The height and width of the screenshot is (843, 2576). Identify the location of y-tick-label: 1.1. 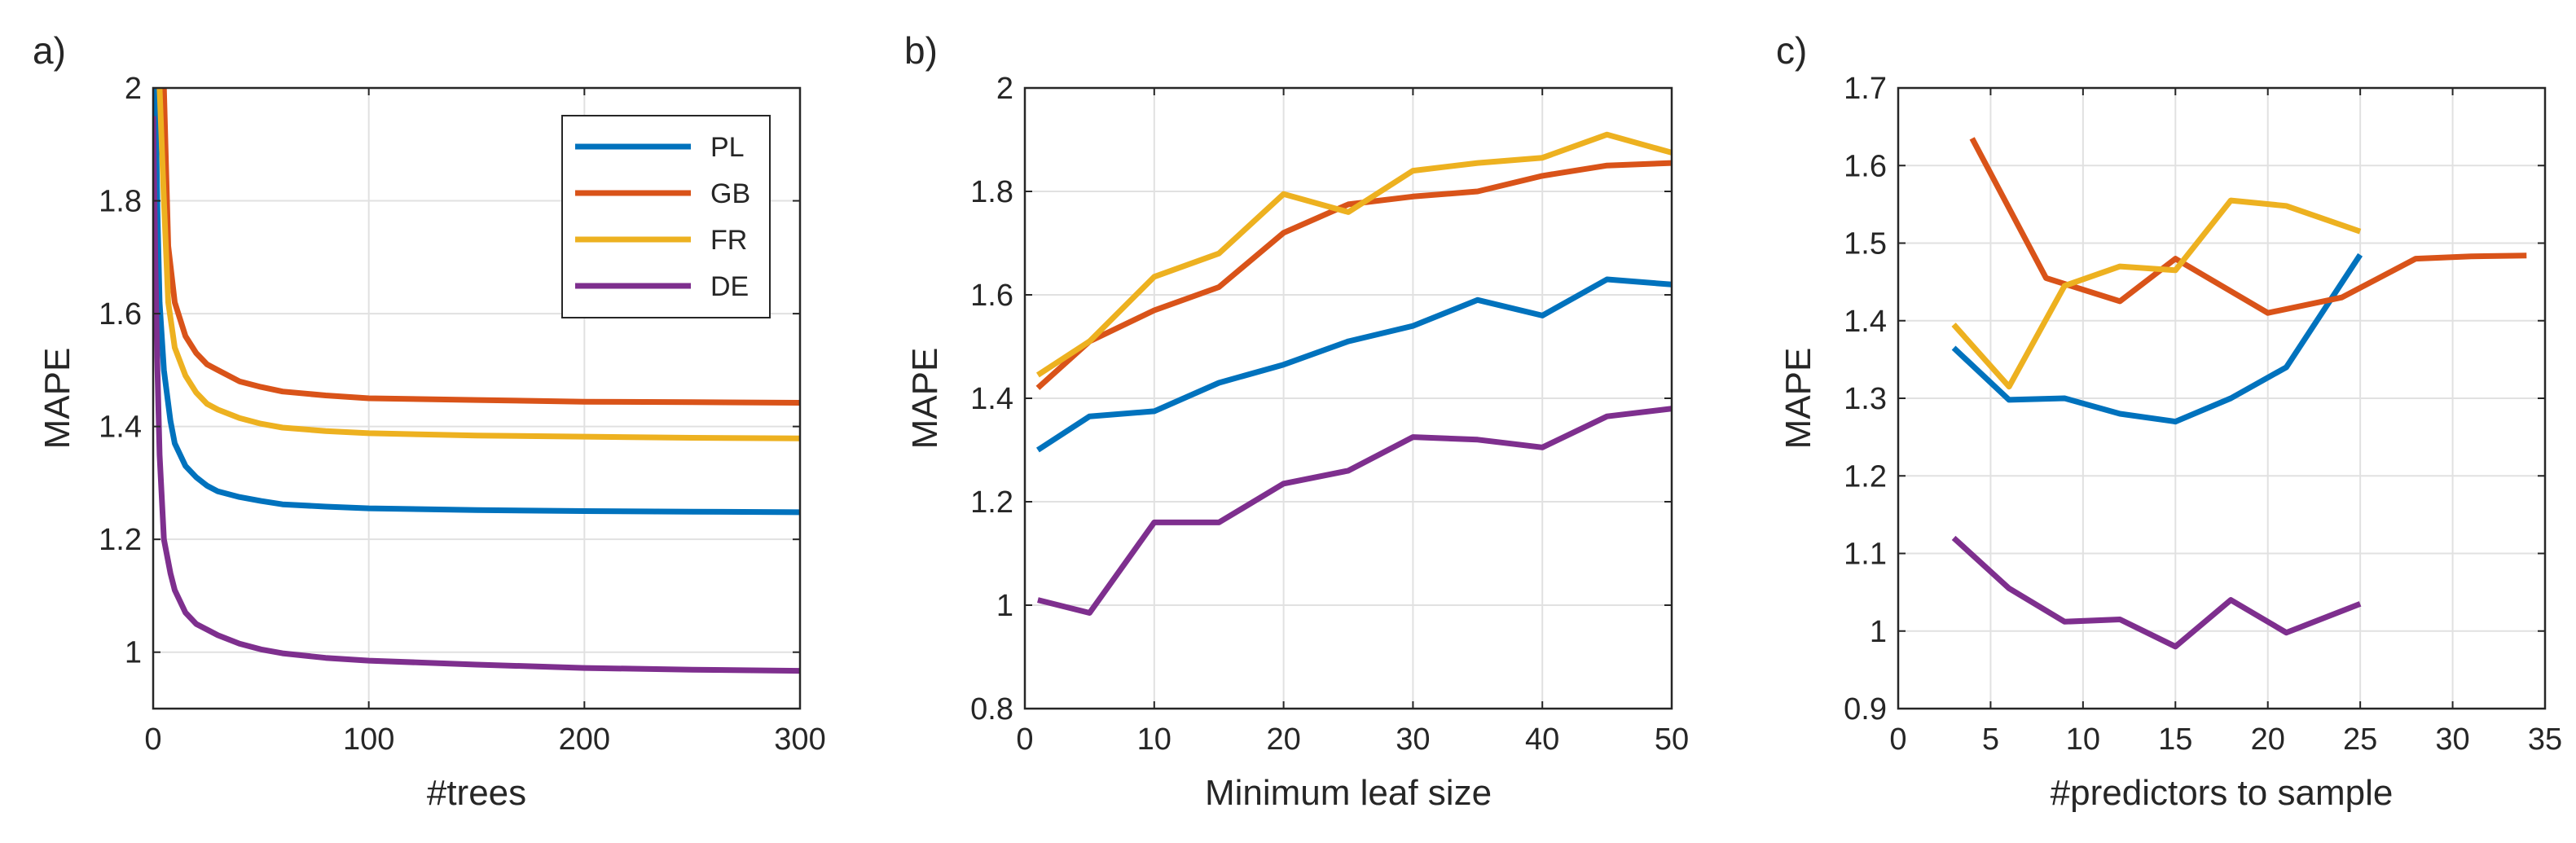
(1865, 555).